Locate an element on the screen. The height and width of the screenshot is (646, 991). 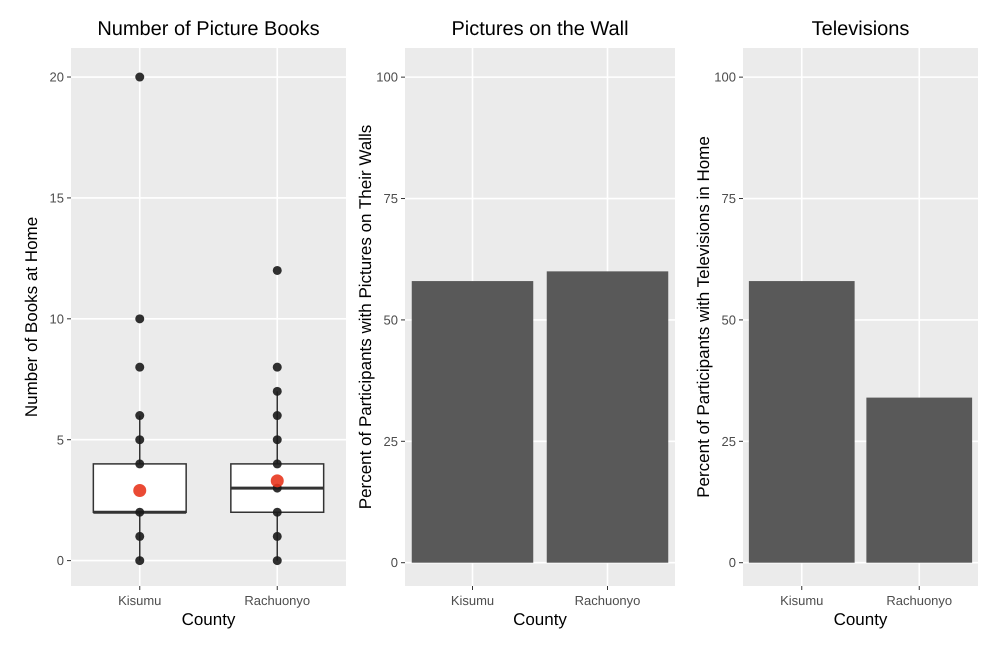
y-tick-label: 10 is located at coordinates (57, 318).